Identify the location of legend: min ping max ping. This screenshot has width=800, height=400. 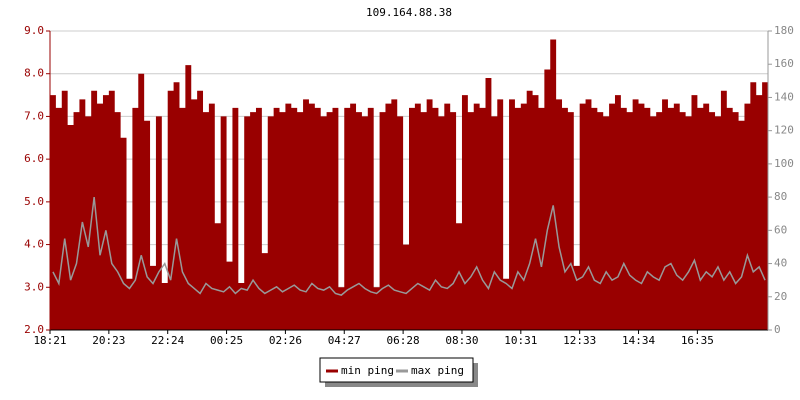
(398, 372).